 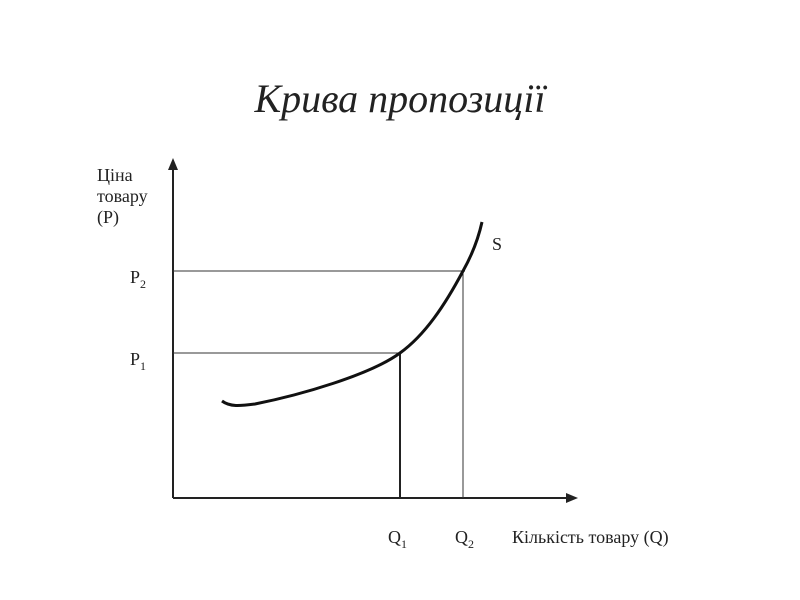 I want to click on y-axis-label: Ціна, so click(x=115, y=175).